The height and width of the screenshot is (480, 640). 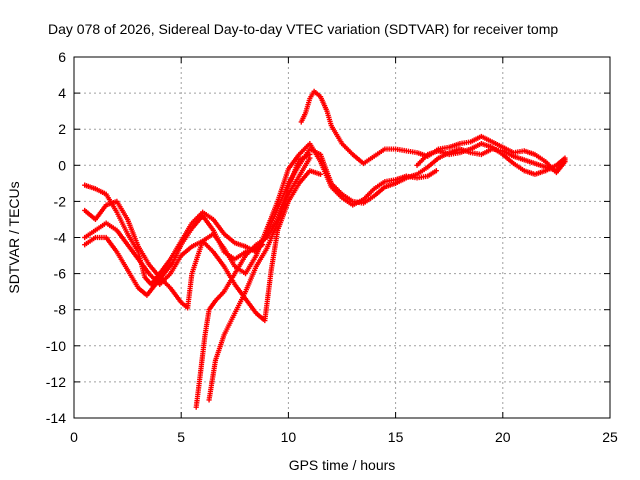 What do you see at coordinates (60, 238) in the screenshot?
I see `y-tick-label: -4` at bounding box center [60, 238].